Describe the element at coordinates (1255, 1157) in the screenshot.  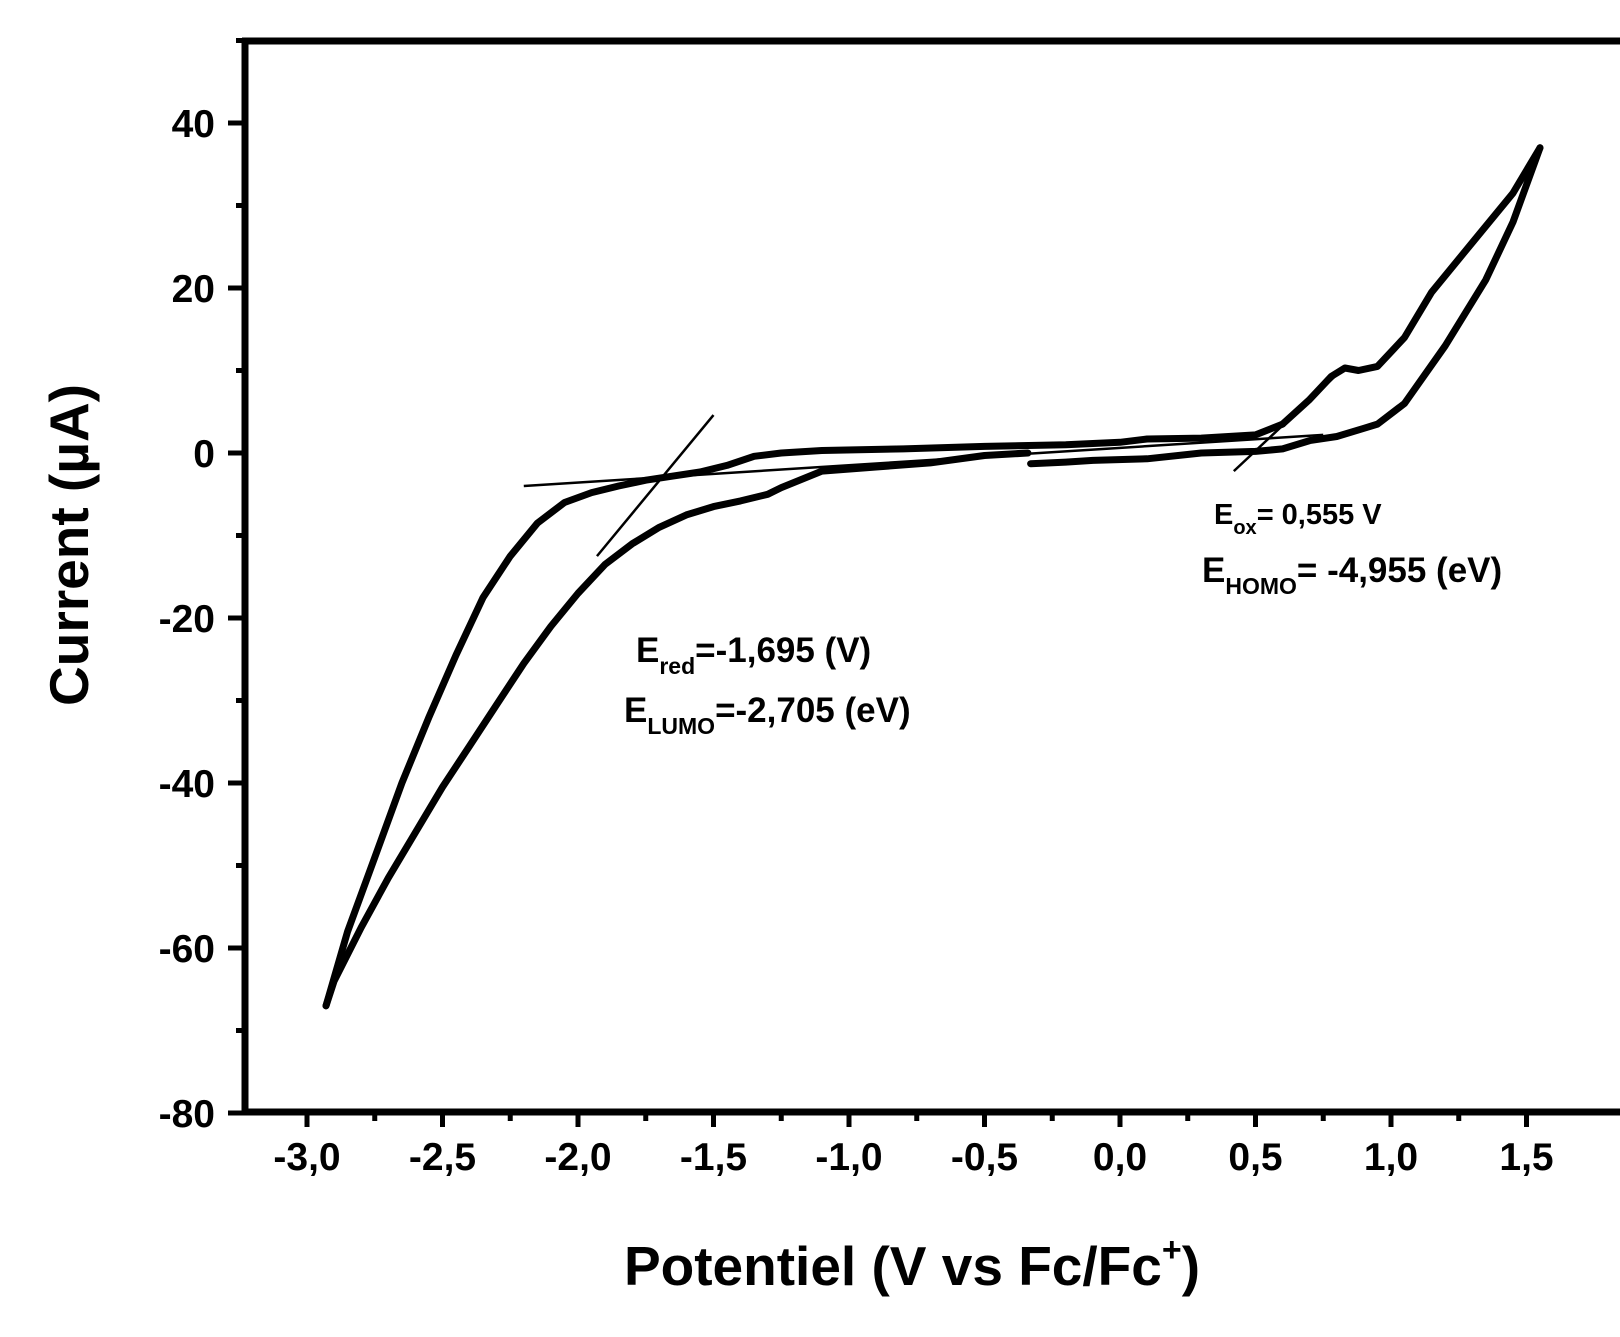
I see `x-tick-label: 0,5` at that location.